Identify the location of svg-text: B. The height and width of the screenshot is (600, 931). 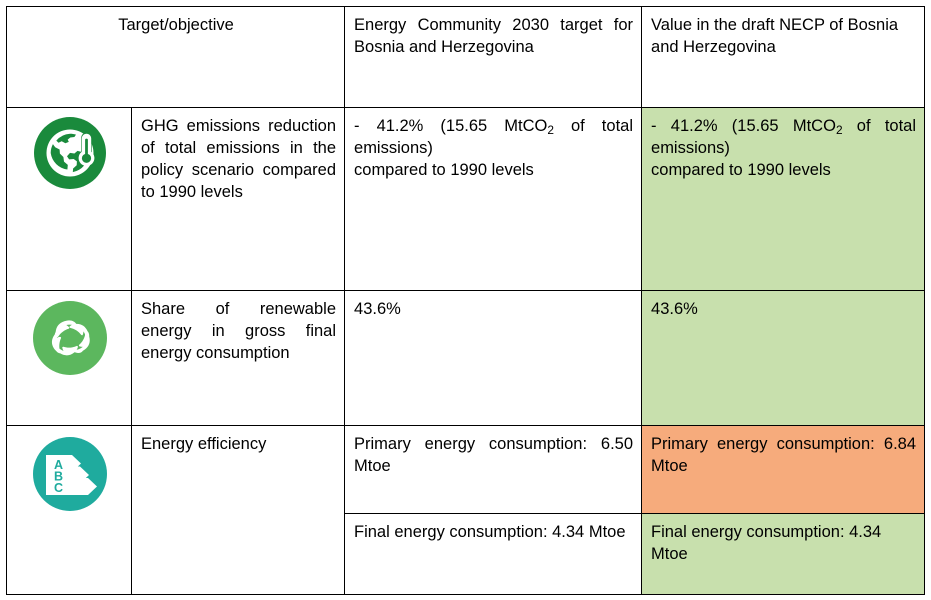
(58, 477).